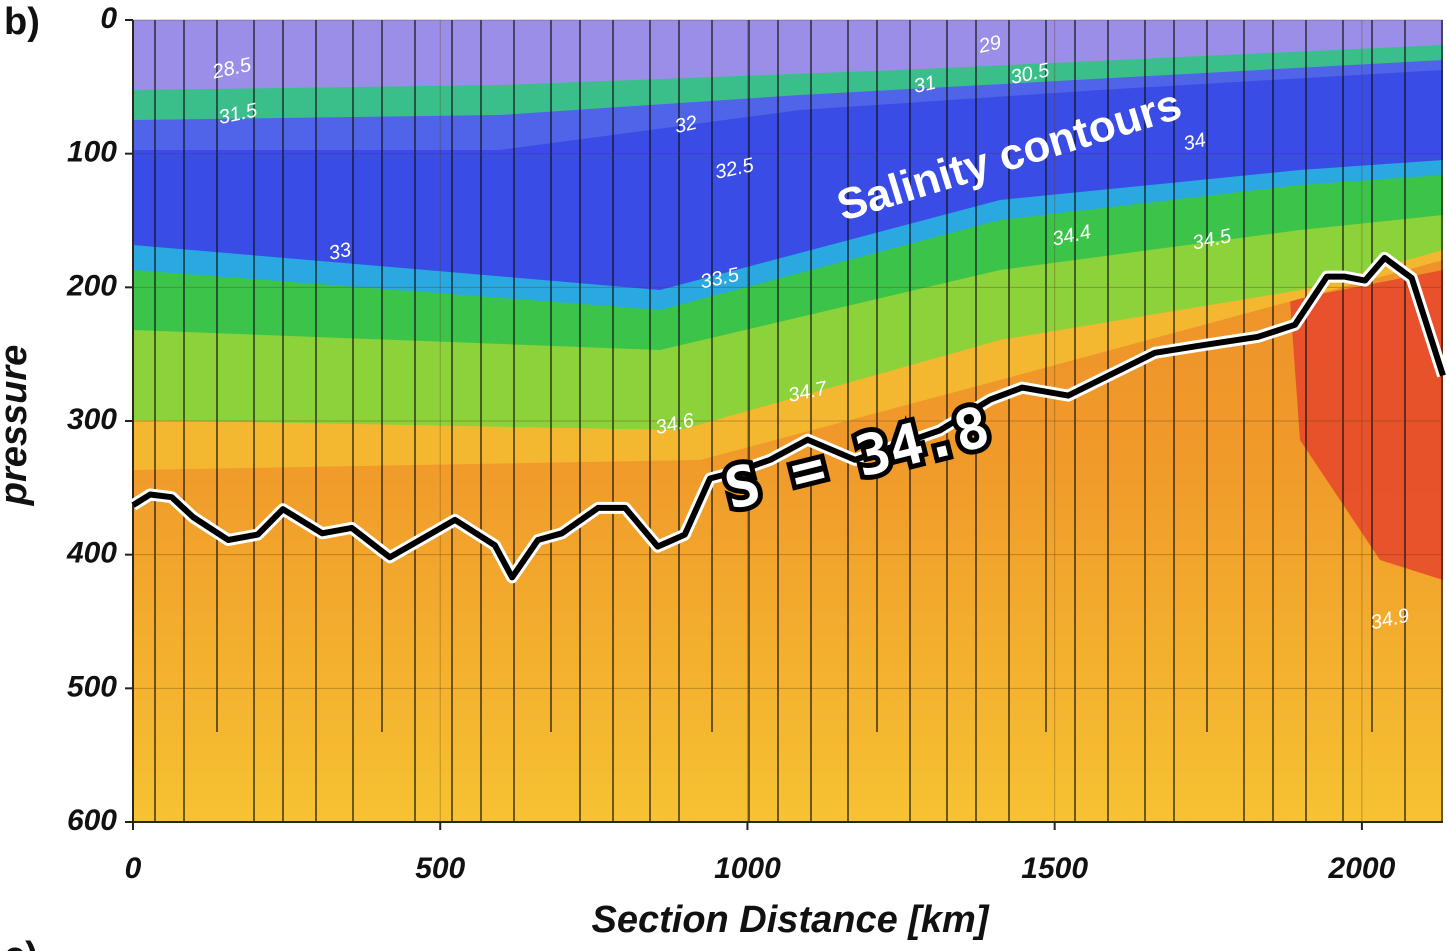 The height and width of the screenshot is (951, 1447). What do you see at coordinates (22, 22) in the screenshot?
I see `panel-label: b)` at bounding box center [22, 22].